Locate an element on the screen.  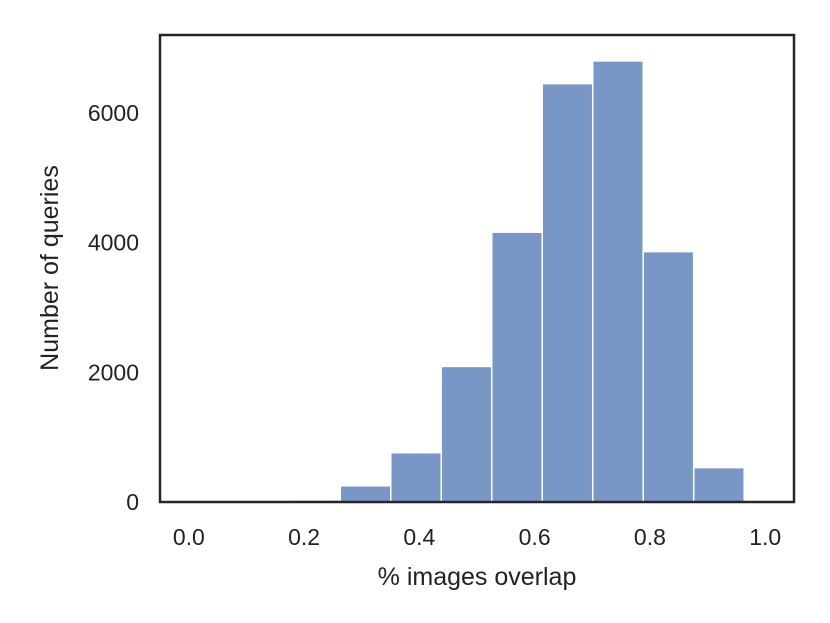
x-tick-label: 0.4 is located at coordinates (419, 537).